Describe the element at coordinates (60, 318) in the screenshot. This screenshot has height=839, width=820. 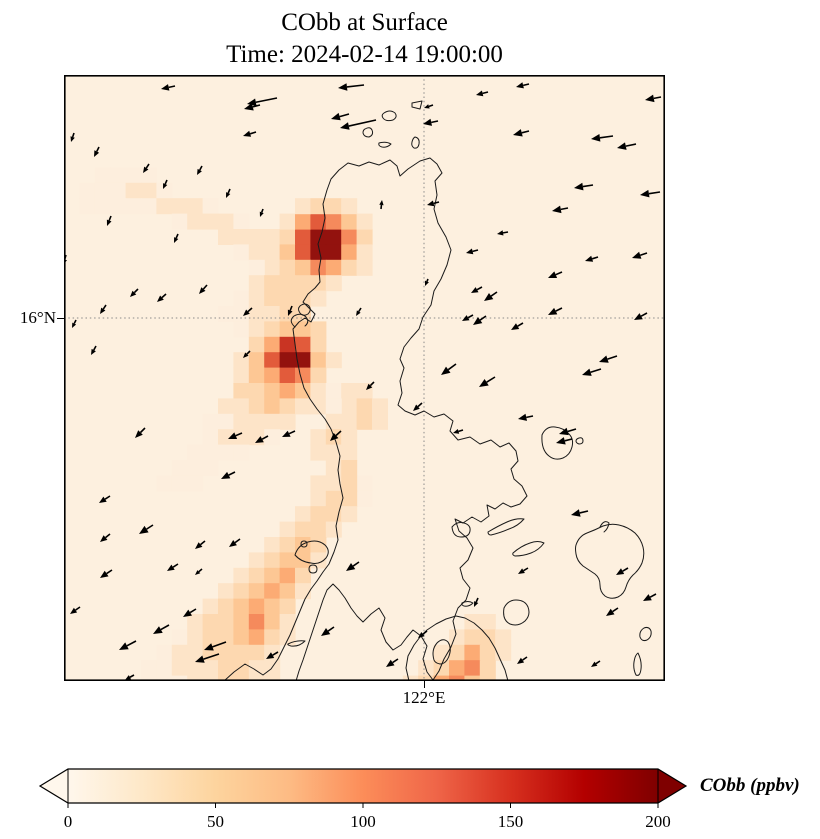
I see `y-axis-tick-mark` at that location.